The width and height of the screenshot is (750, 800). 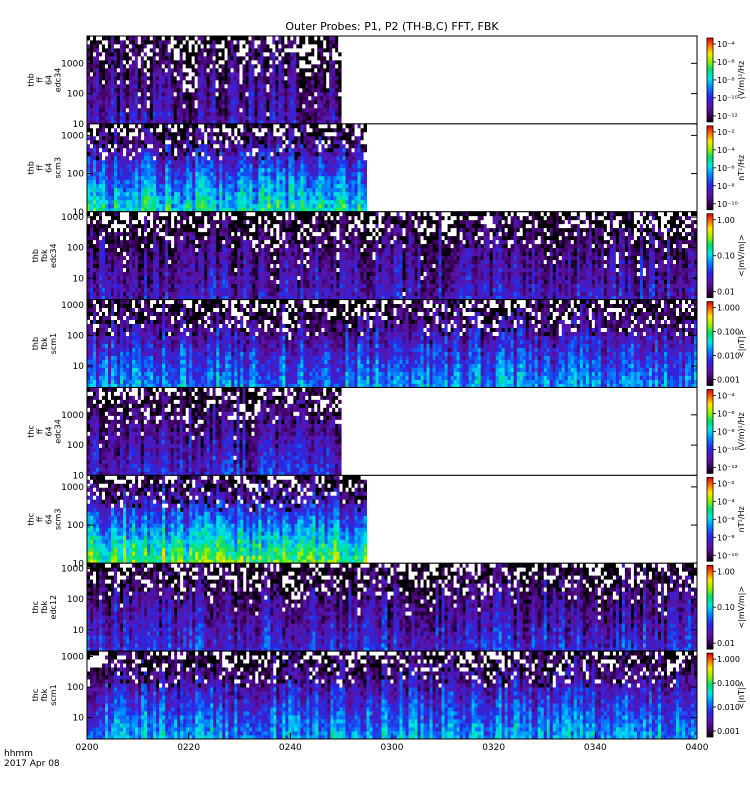 What do you see at coordinates (49, 80) in the screenshot?
I see `panel-label-line: 64` at bounding box center [49, 80].